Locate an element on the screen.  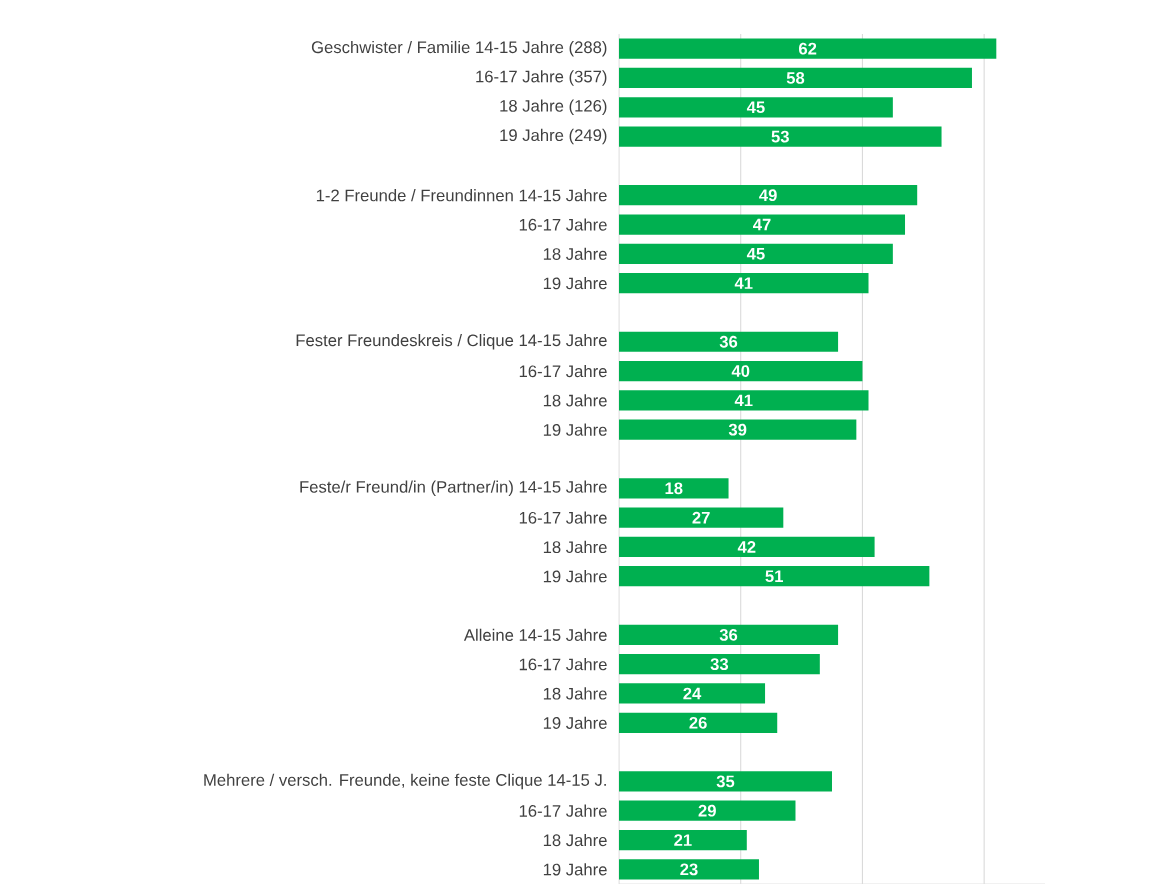
data-label: 26 is located at coordinates (698, 722).